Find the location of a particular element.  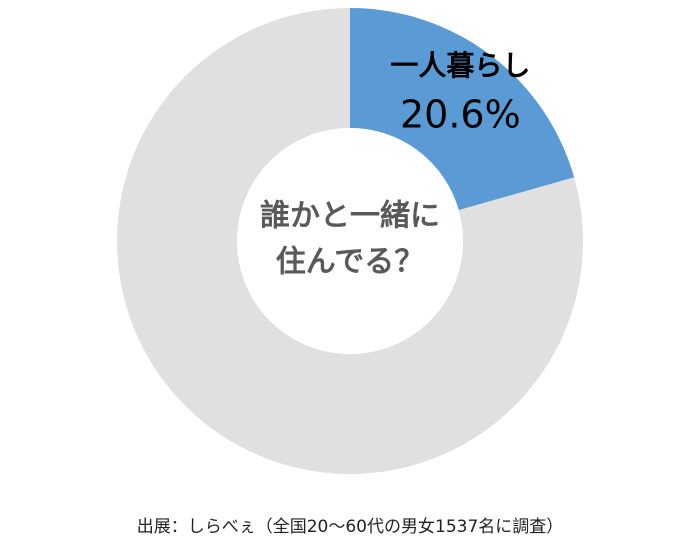

center-label: 誰かと一緒に is located at coordinates (350, 216).